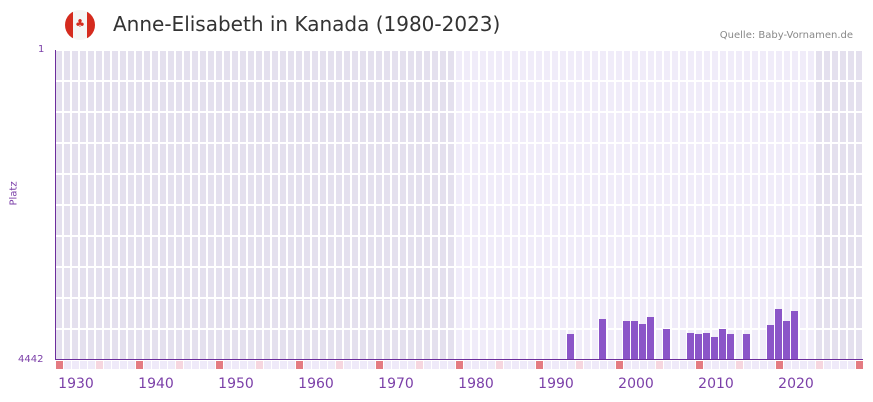 The image size is (873, 402). Describe the element at coordinates (55, 205) in the screenshot. I see `y-axis-line` at that location.